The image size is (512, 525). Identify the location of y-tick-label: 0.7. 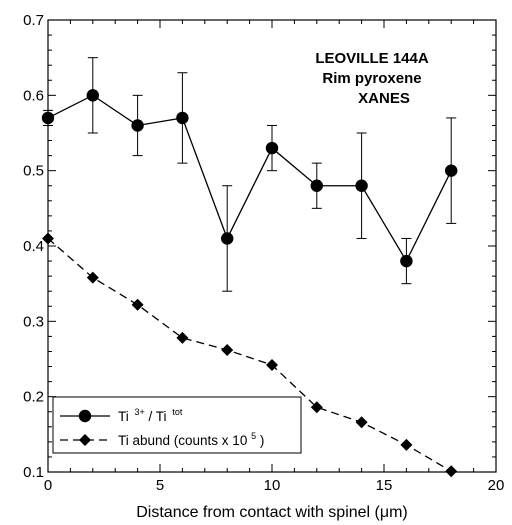
(33, 20).